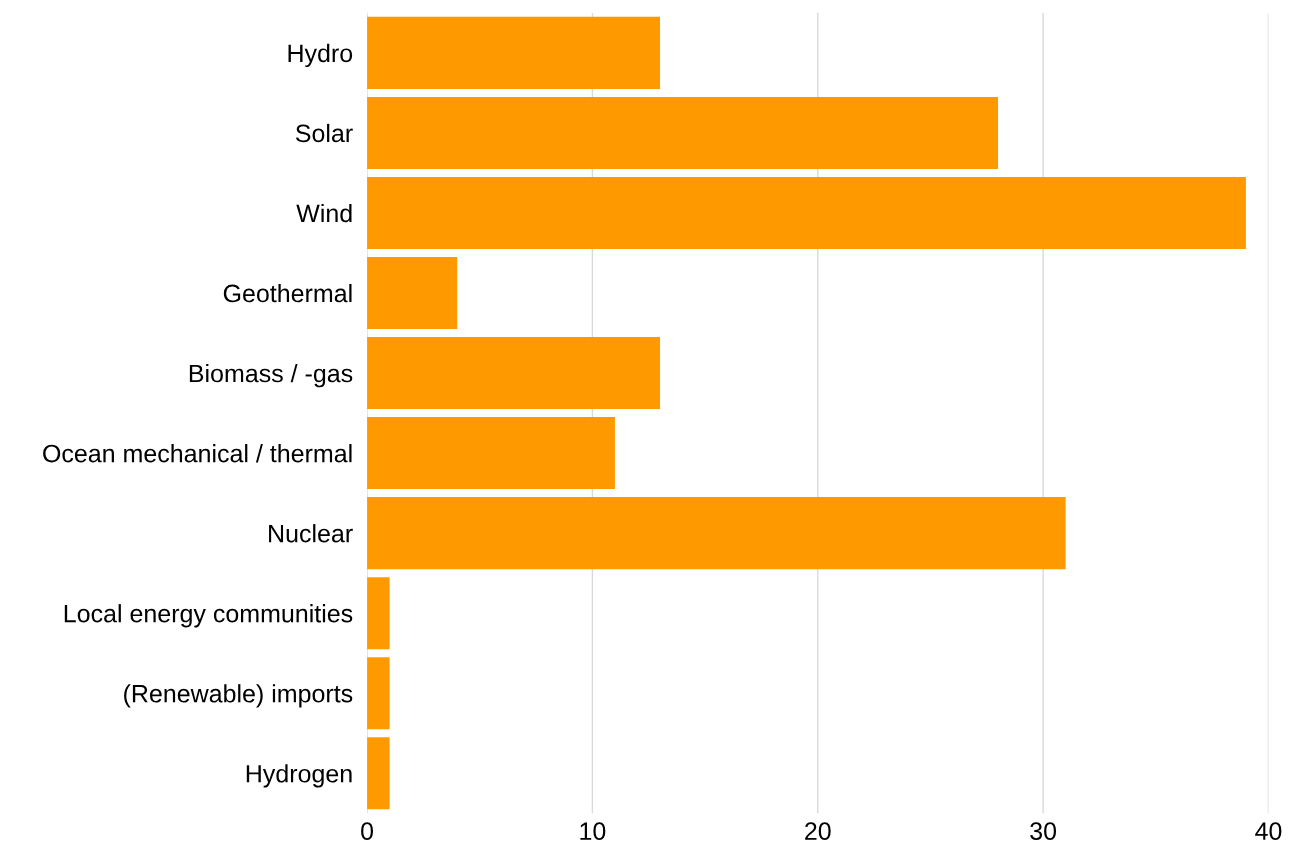  Describe the element at coordinates (320, 55) in the screenshot. I see `y-tick-label: Hydro` at that location.